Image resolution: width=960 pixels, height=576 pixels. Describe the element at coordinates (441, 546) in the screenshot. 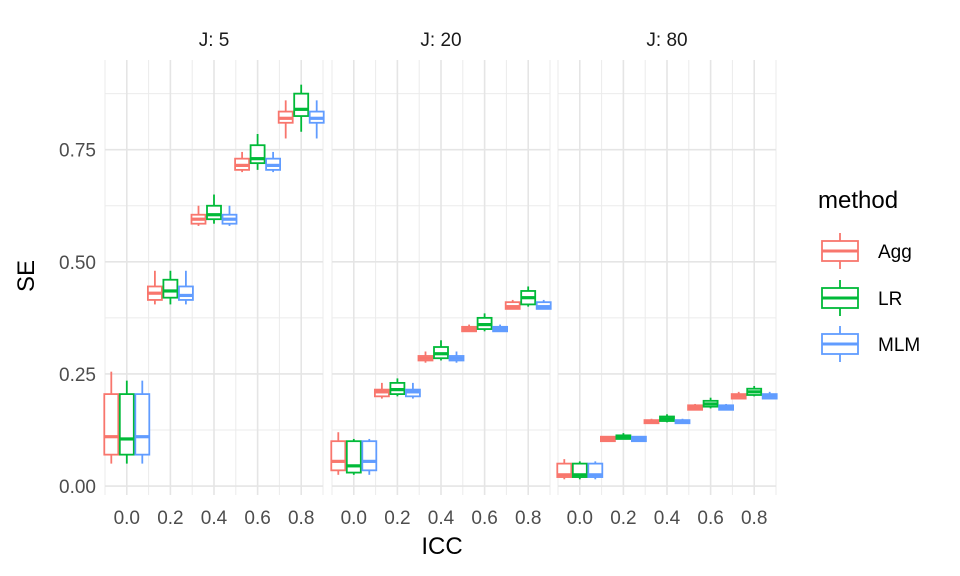

I see `x-axis-title: ICC` at that location.